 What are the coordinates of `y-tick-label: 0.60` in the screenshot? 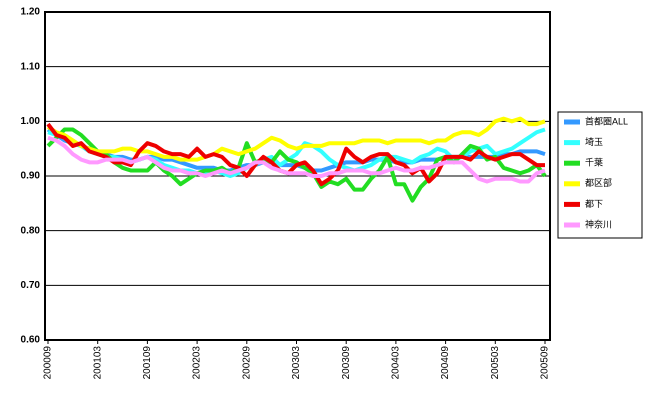 It's located at (31, 340).